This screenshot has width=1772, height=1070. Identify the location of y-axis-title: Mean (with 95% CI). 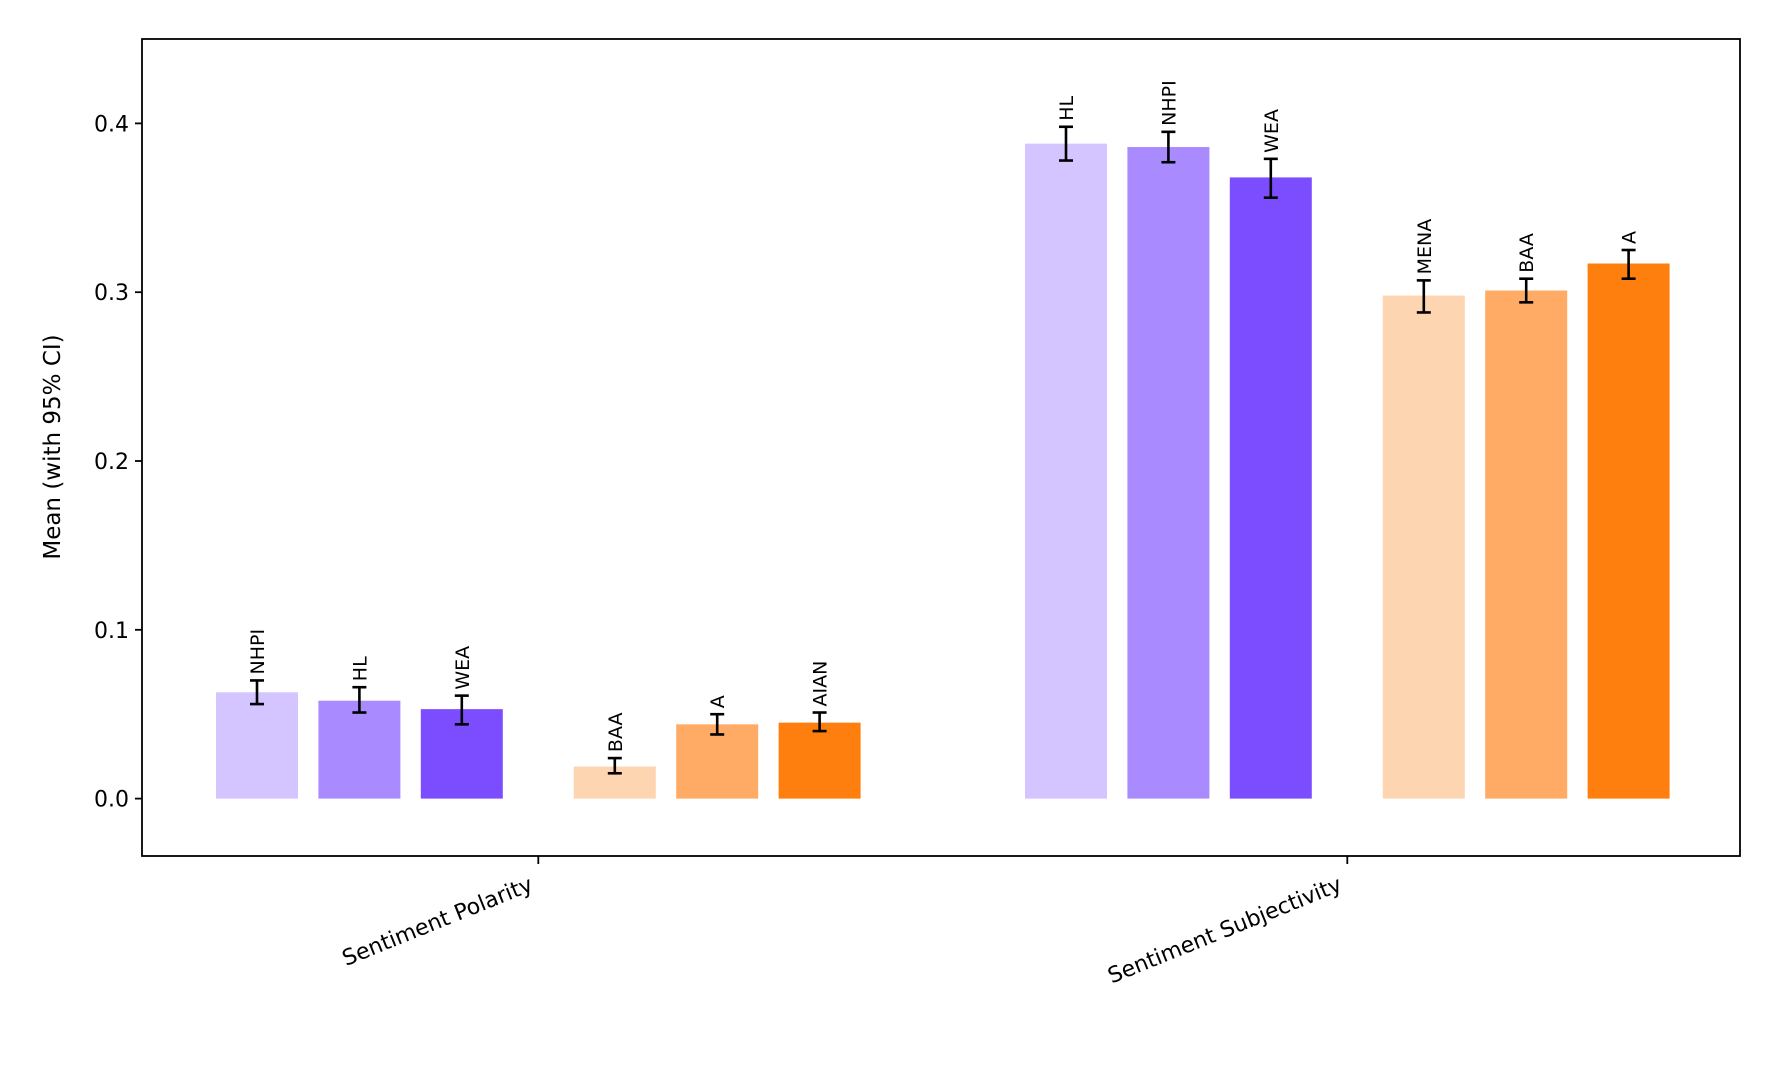
(53, 446).